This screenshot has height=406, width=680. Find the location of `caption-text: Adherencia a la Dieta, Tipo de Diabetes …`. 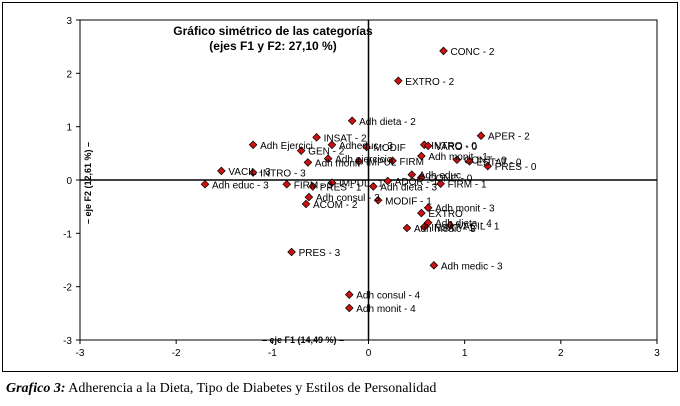

caption-text: Adherencia a la Dieta, Tipo de Diabetes … is located at coordinates (251, 388).